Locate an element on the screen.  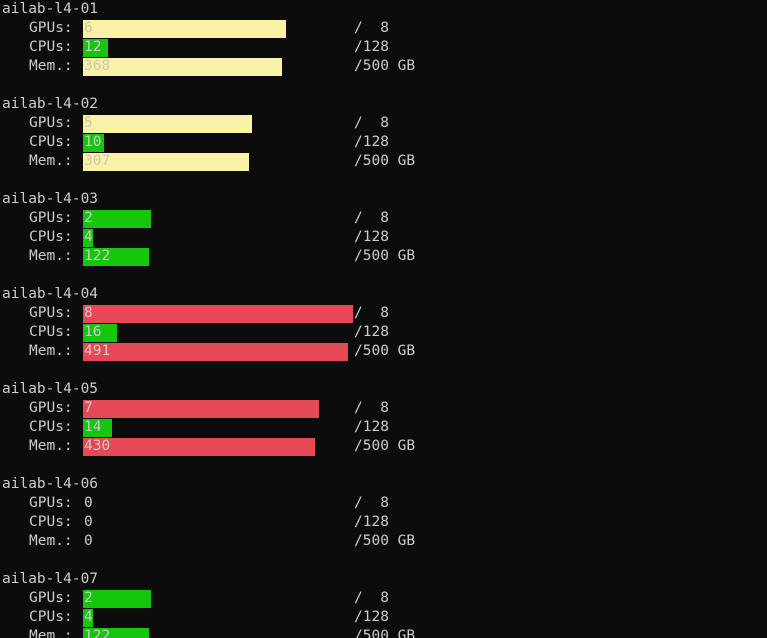
gpus-usage-row: GPUs: 5 / 8 is located at coordinates (383, 123).